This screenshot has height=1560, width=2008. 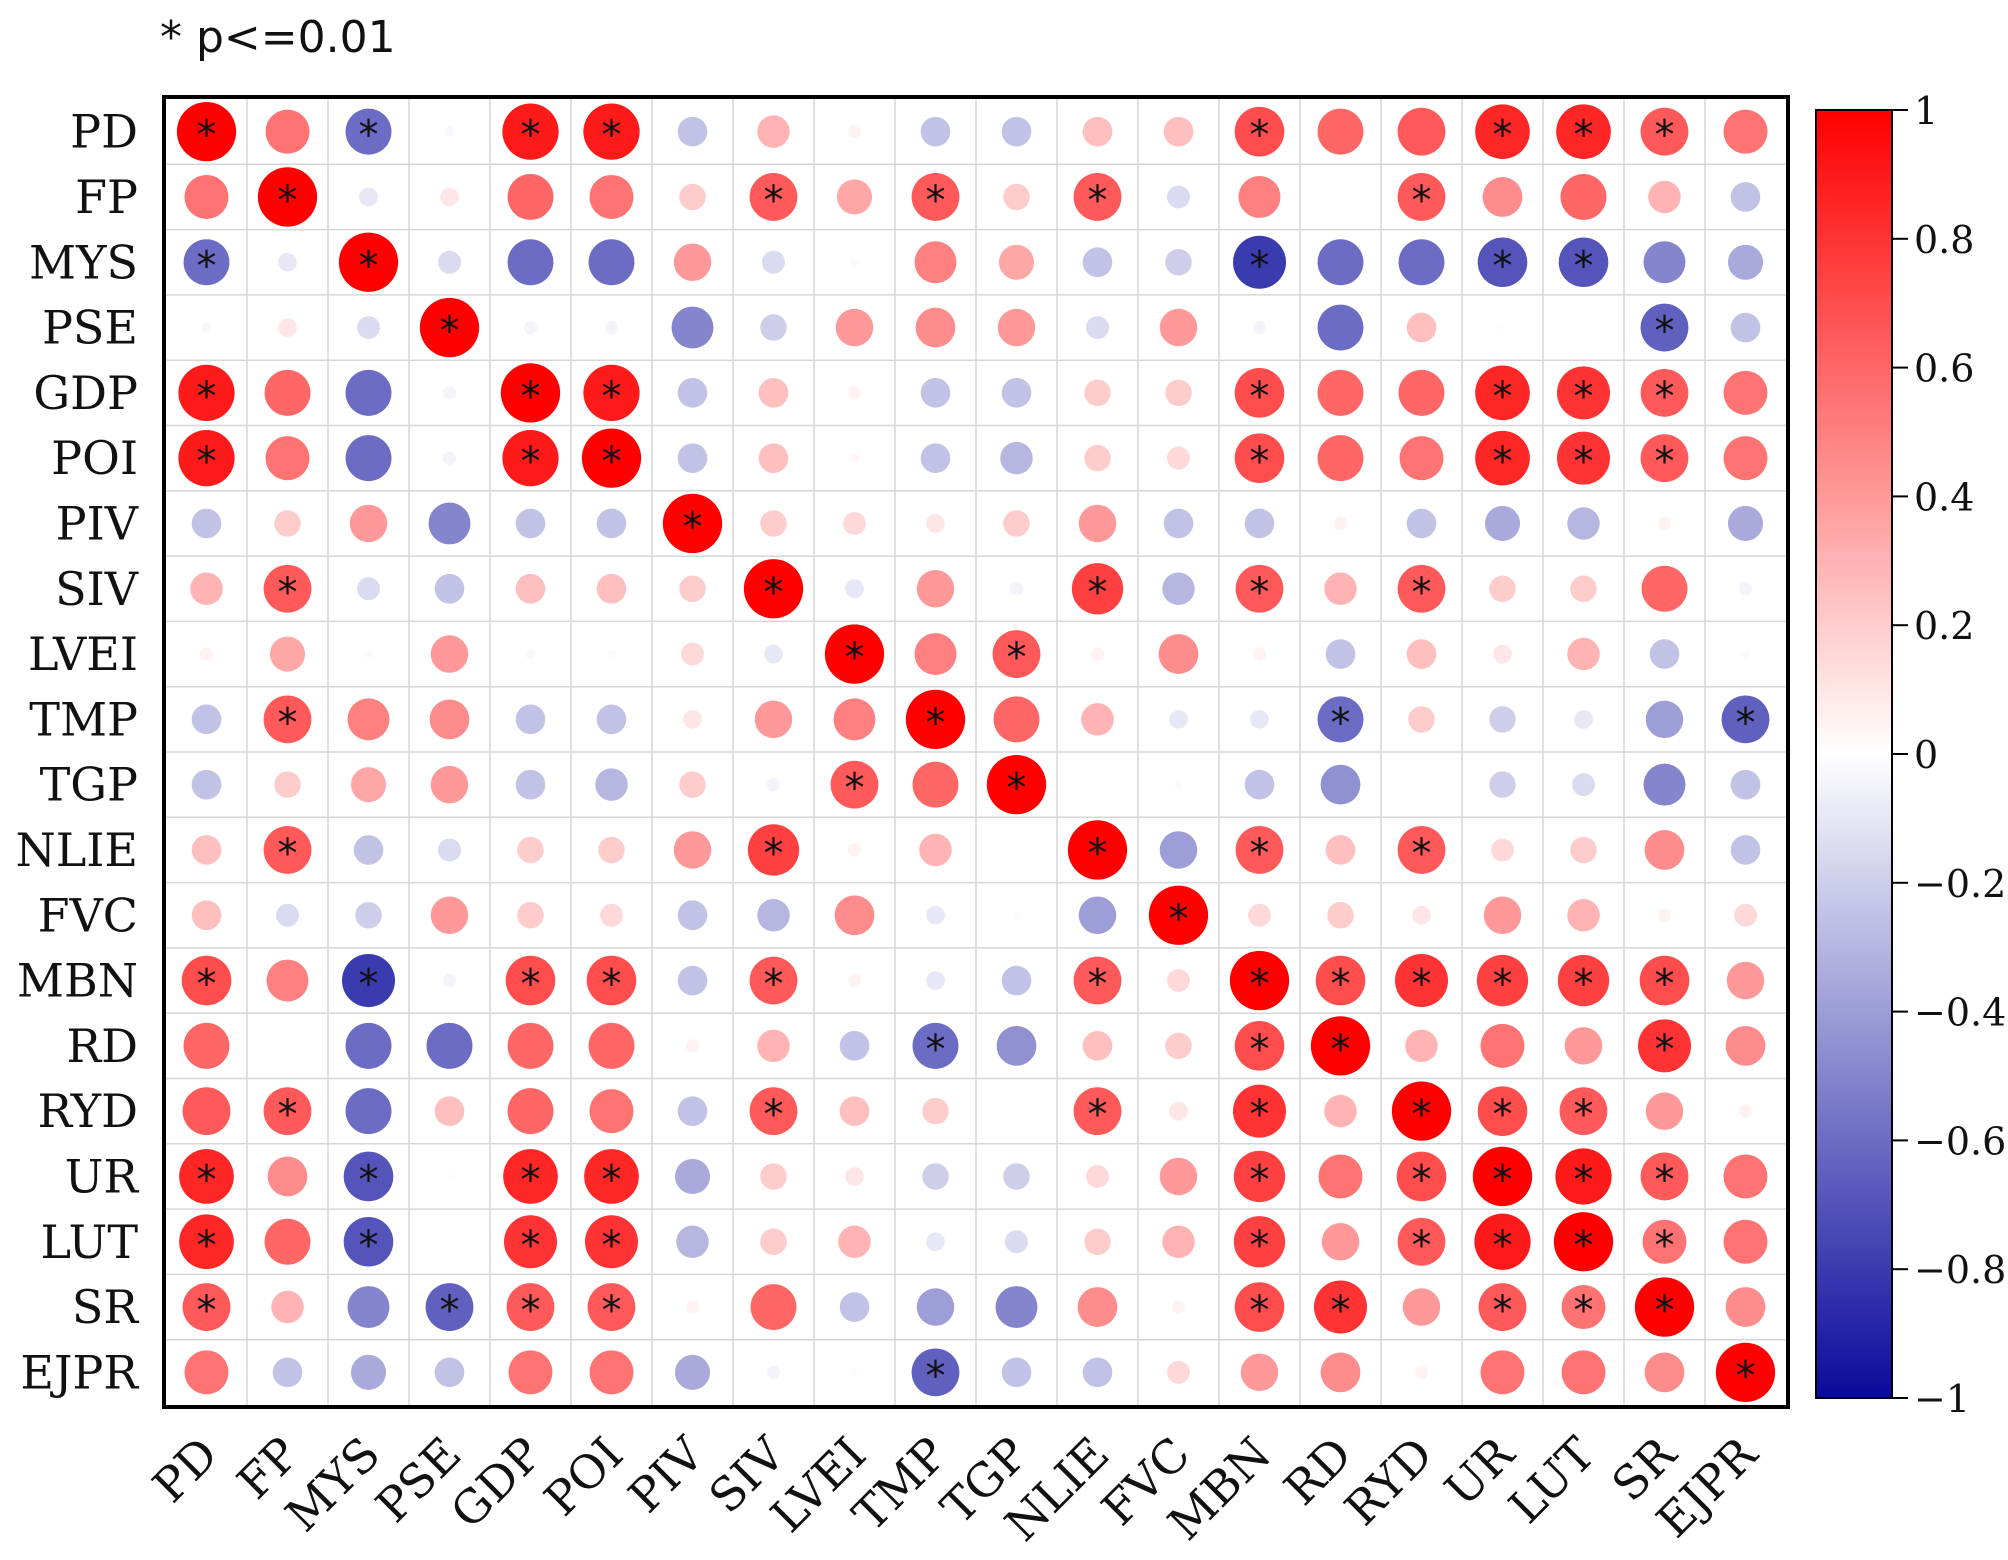 I want to click on sig-marker-RD-TMP: *, so click(x=936, y=1050).